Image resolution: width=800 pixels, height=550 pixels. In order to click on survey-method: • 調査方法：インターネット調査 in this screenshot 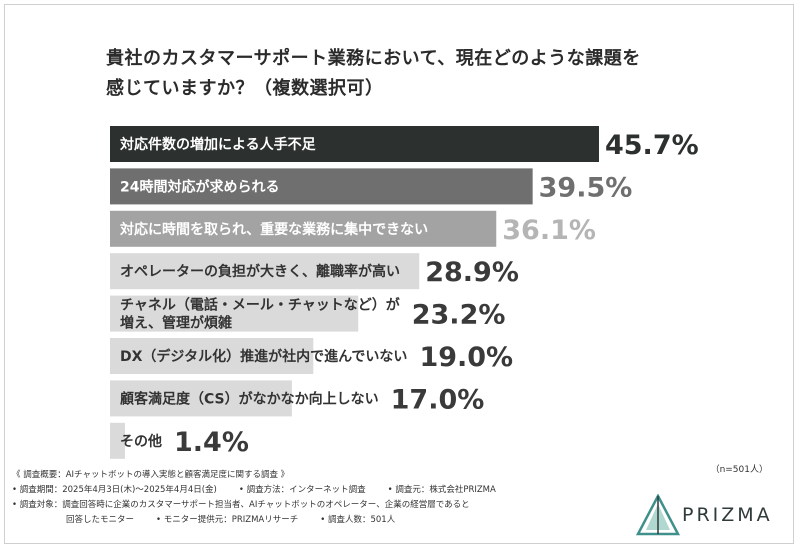, I will do `click(302, 490)`.